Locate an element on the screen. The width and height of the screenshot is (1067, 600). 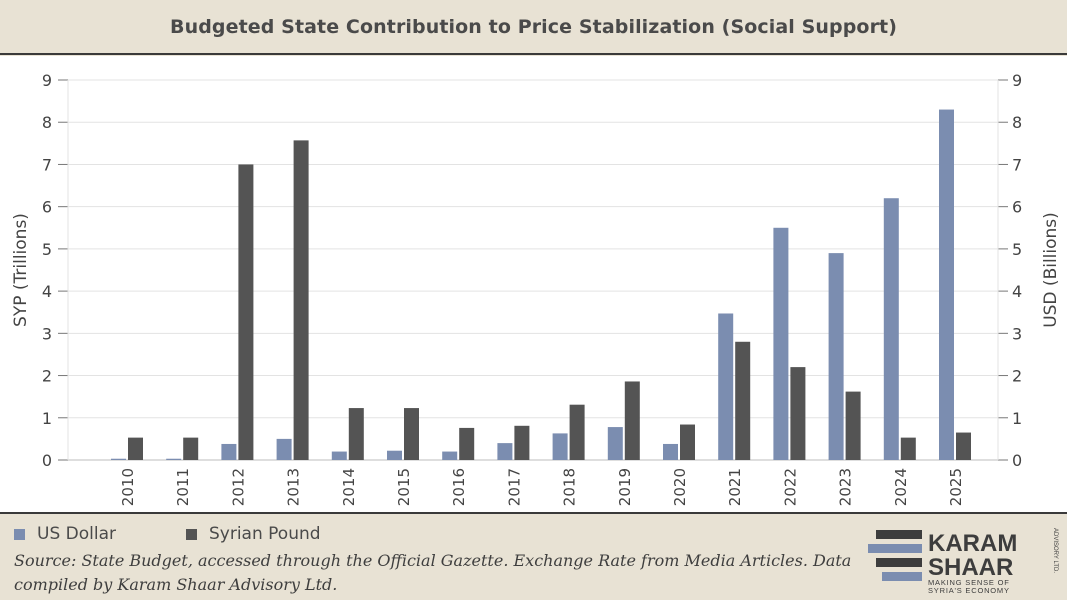
x-tick-label-2023: 2023 is located at coordinates (846, 487).